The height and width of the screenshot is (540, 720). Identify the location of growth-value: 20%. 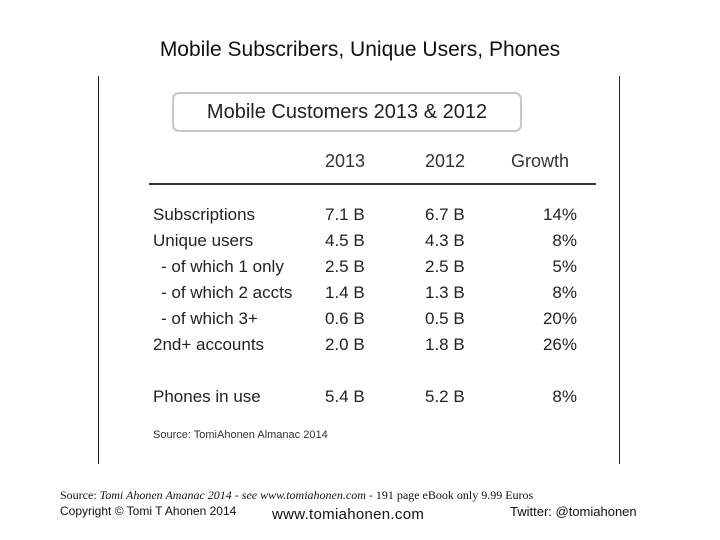
(559, 318).